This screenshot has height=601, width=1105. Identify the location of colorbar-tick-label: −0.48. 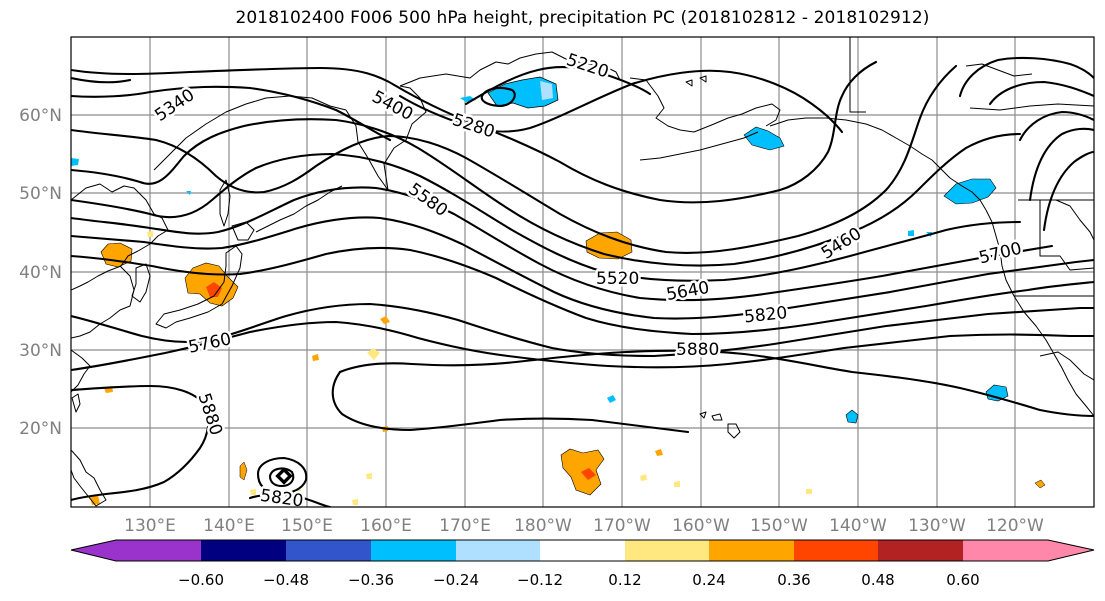
(286, 580).